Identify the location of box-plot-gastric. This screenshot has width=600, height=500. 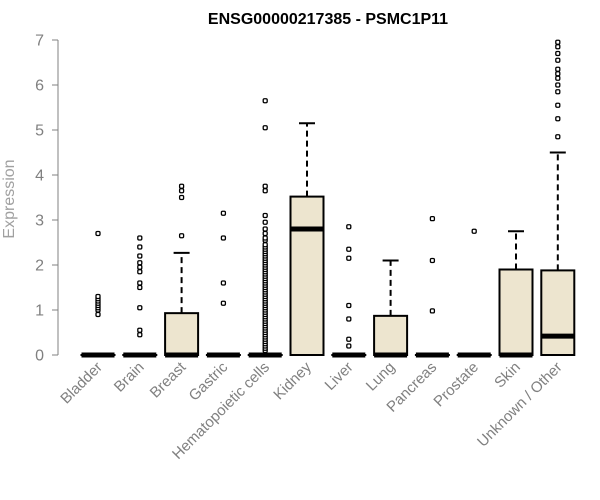
(223, 284).